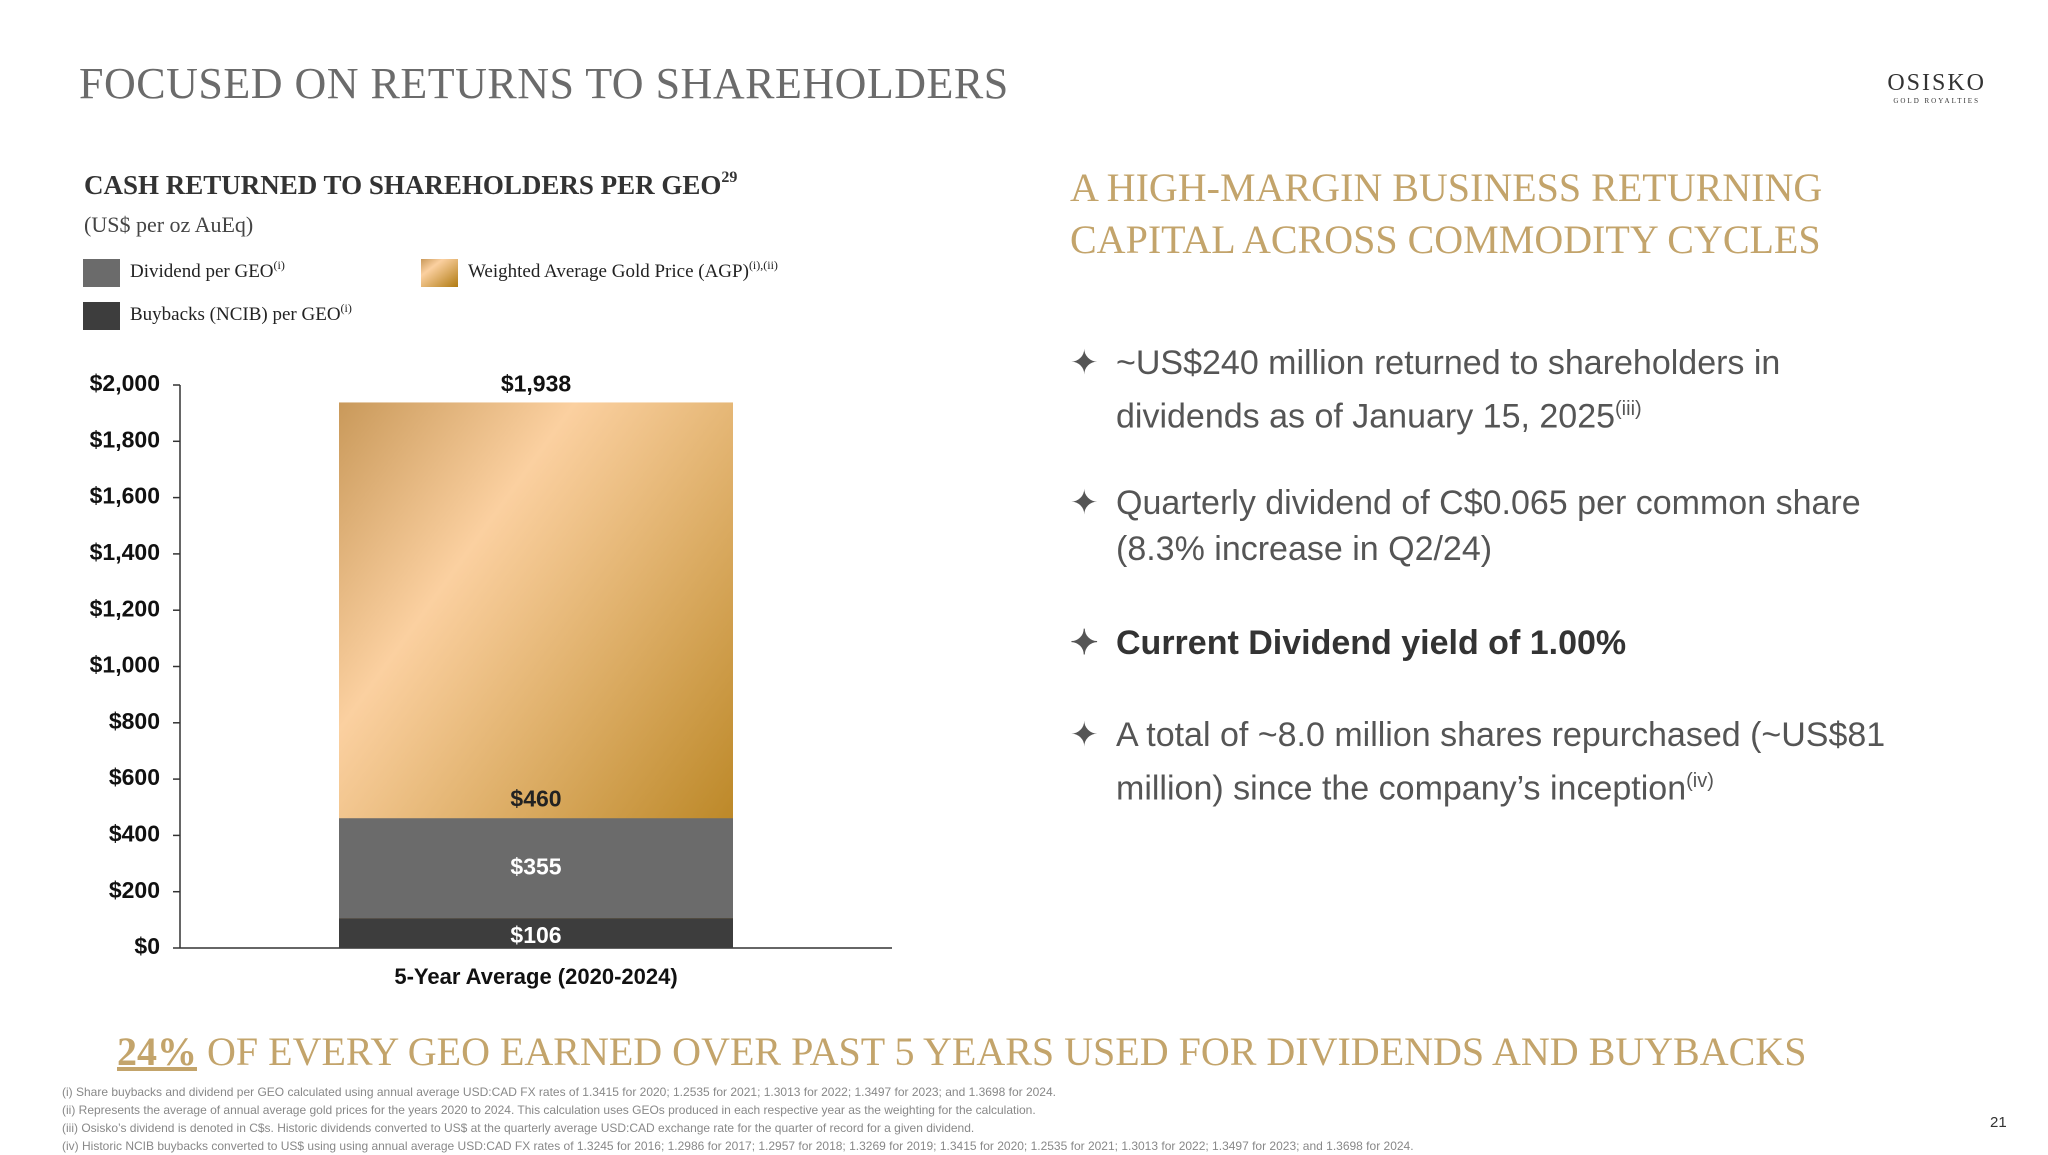 The width and height of the screenshot is (2048, 1155). Describe the element at coordinates (125, 383) in the screenshot. I see `y-tick-label: $2,000` at that location.